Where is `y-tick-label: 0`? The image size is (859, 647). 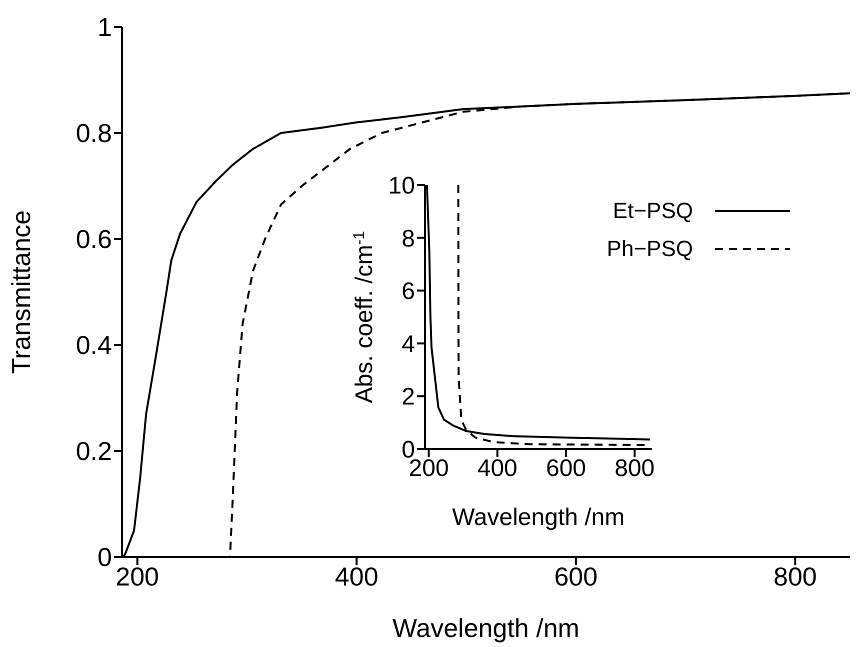 y-tick-label: 0 is located at coordinates (105, 557).